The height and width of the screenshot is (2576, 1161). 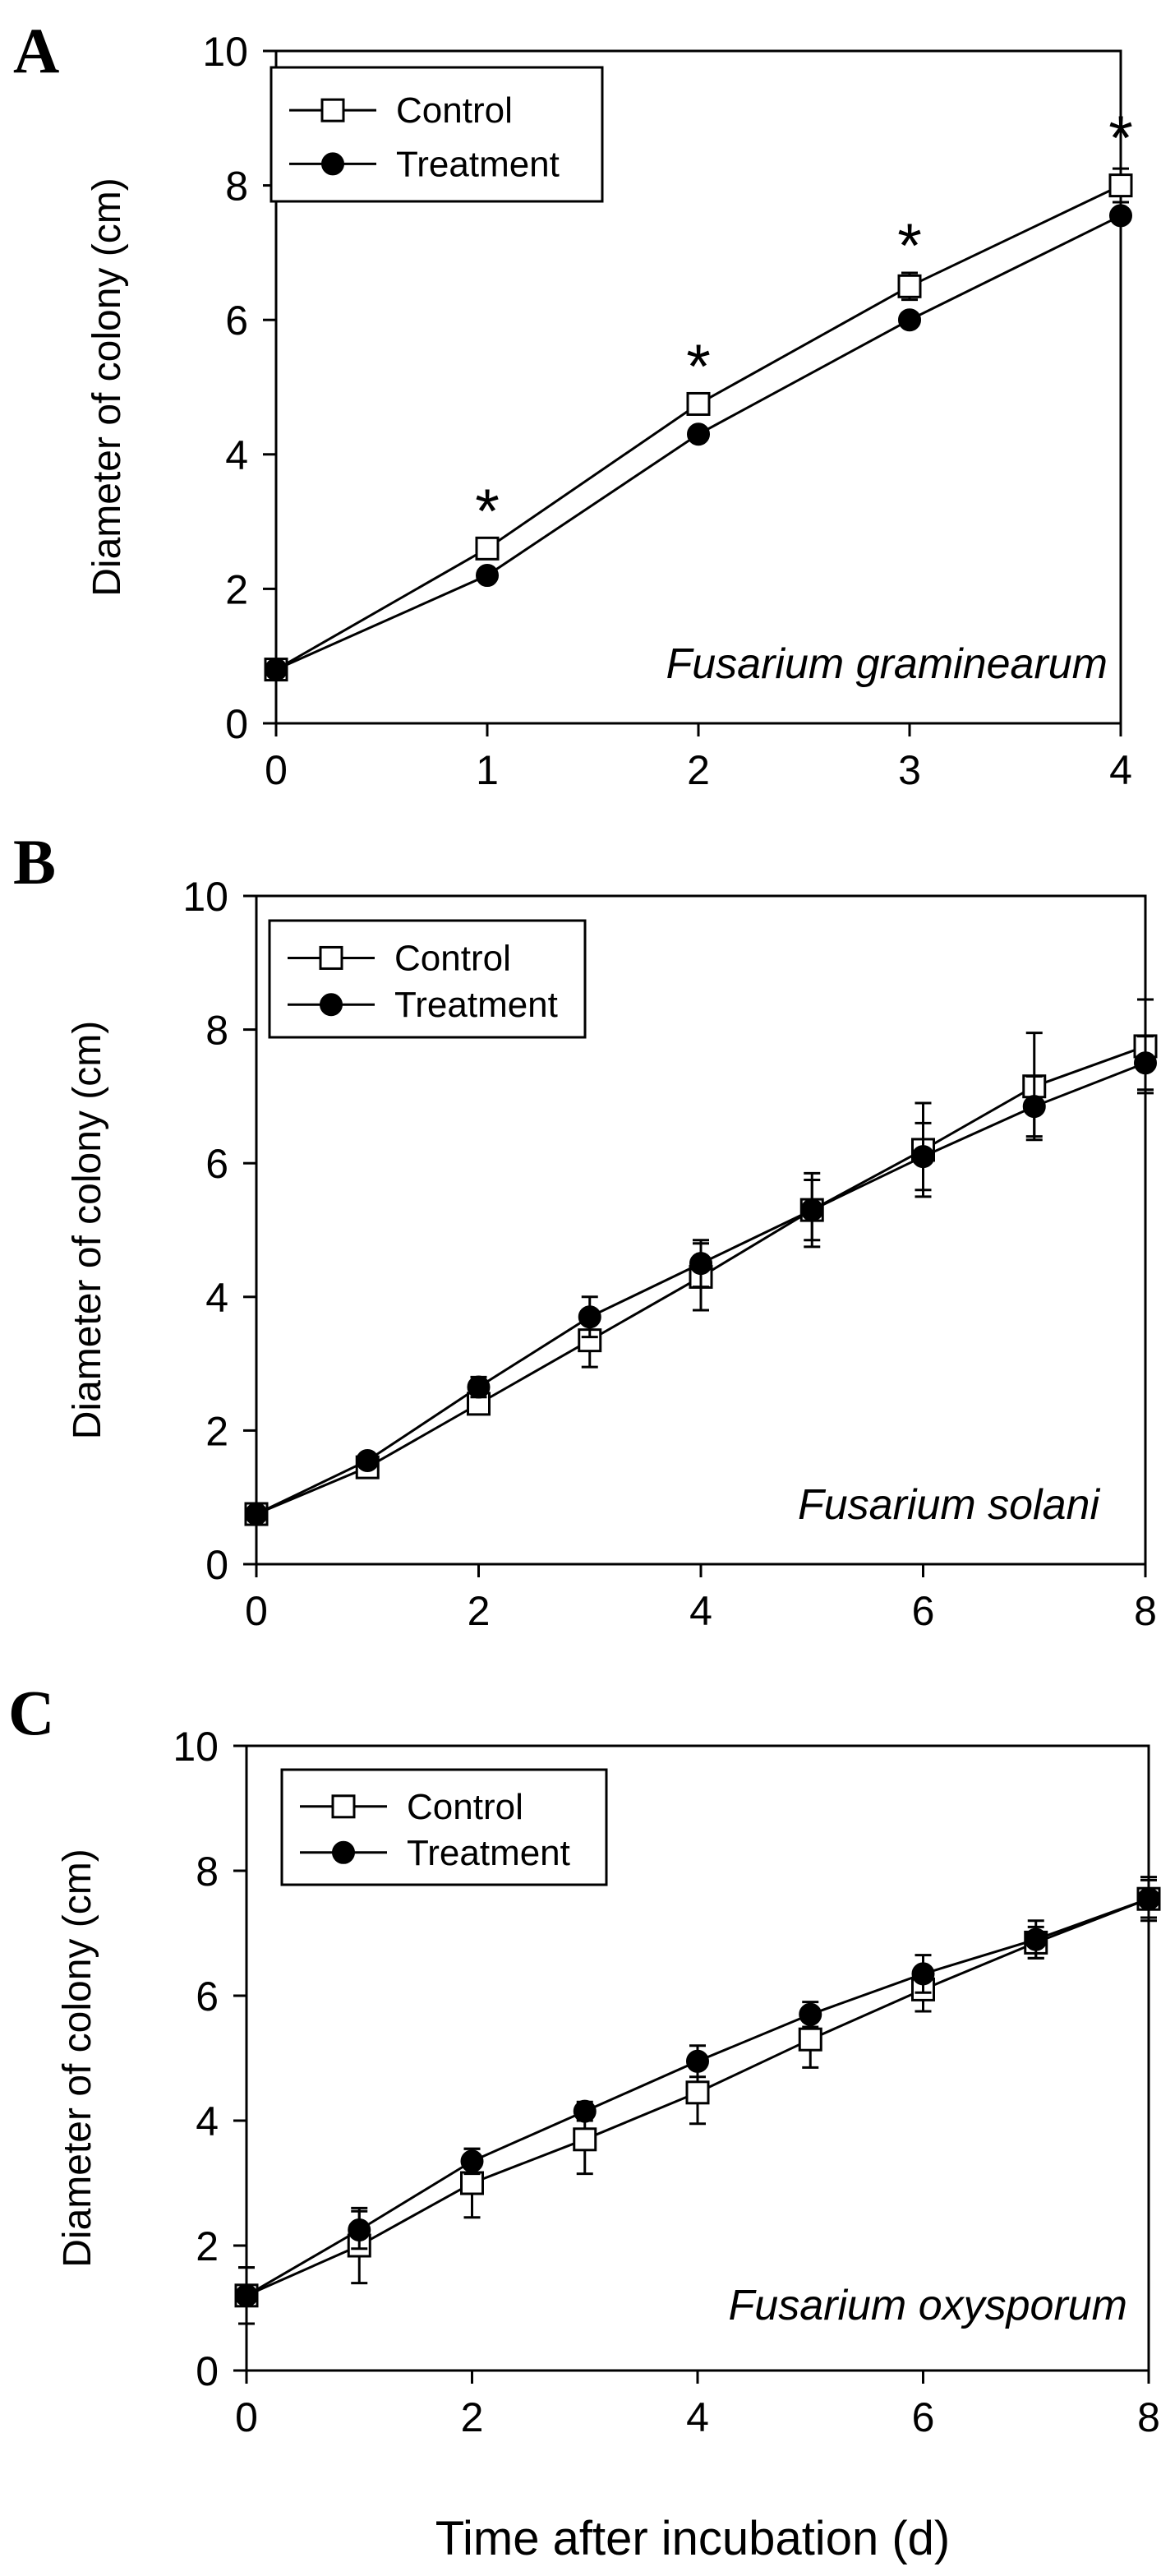 What do you see at coordinates (928, 2305) in the screenshot?
I see `species-annotation: Fusarium oxysporum` at bounding box center [928, 2305].